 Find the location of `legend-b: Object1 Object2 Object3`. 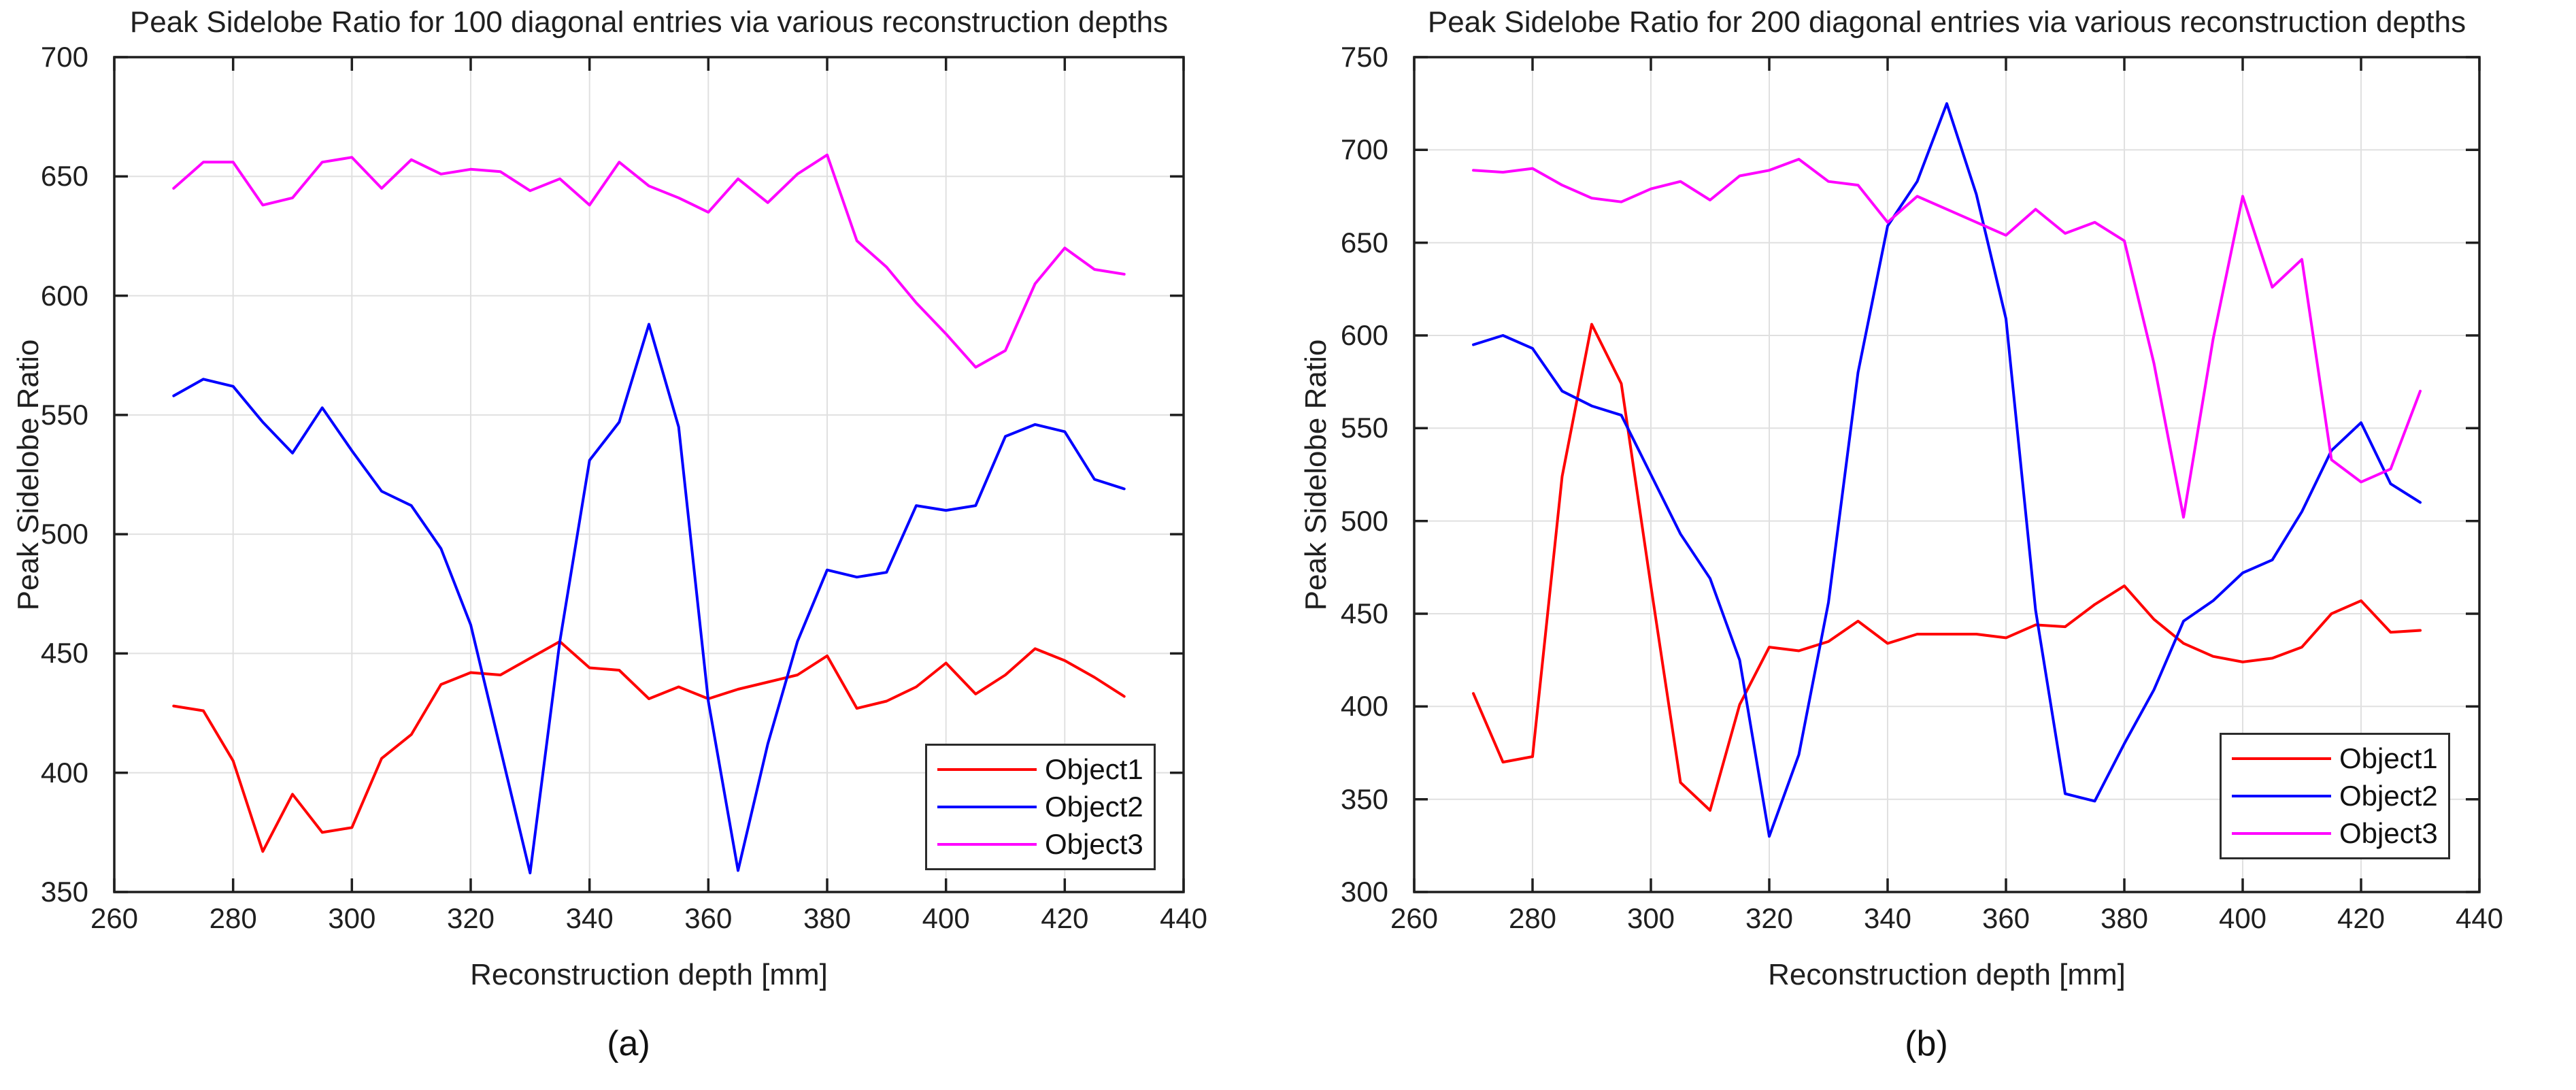

legend-b: Object1 Object2 Object3 is located at coordinates (2335, 796).